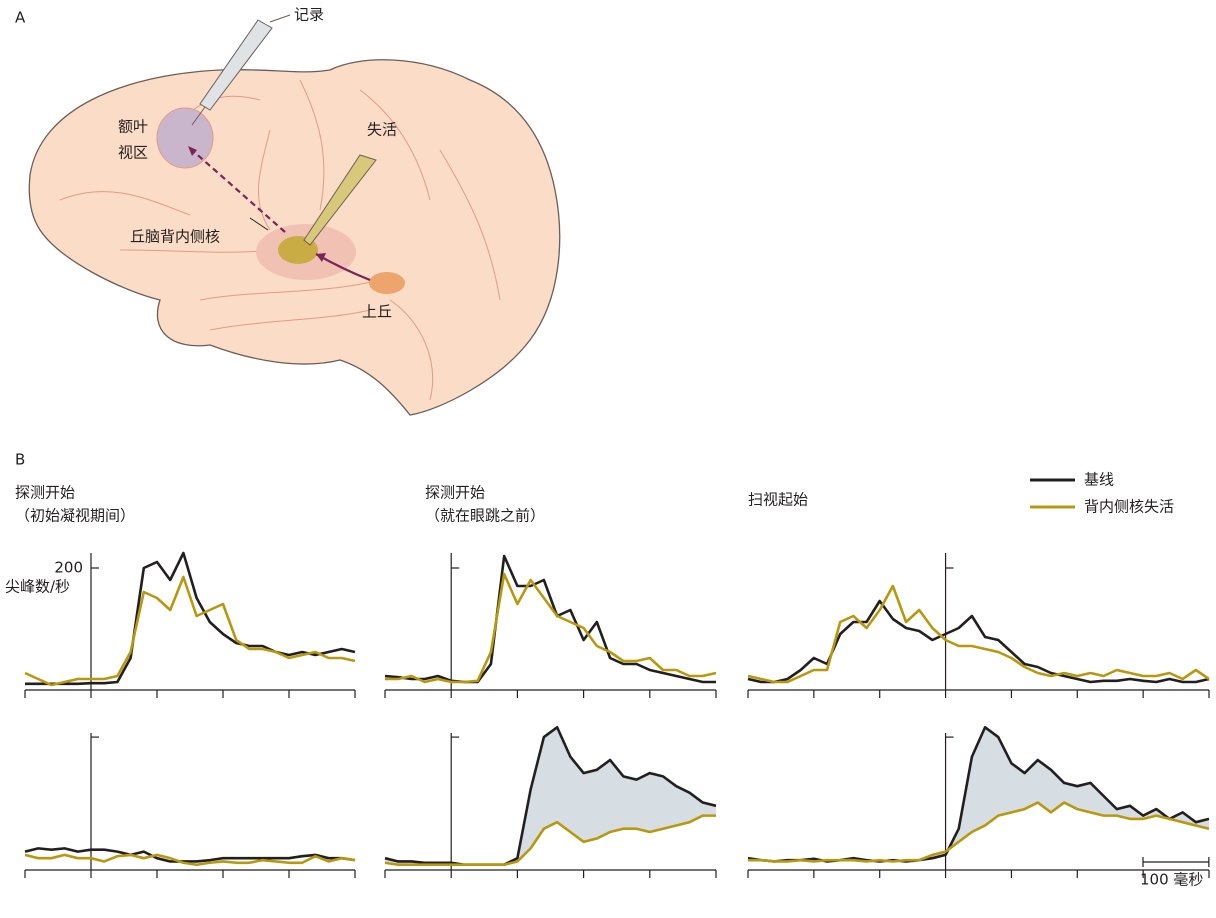  Describe the element at coordinates (1171, 880) in the screenshot. I see `scale-bar-label: 100 毫秒` at that location.